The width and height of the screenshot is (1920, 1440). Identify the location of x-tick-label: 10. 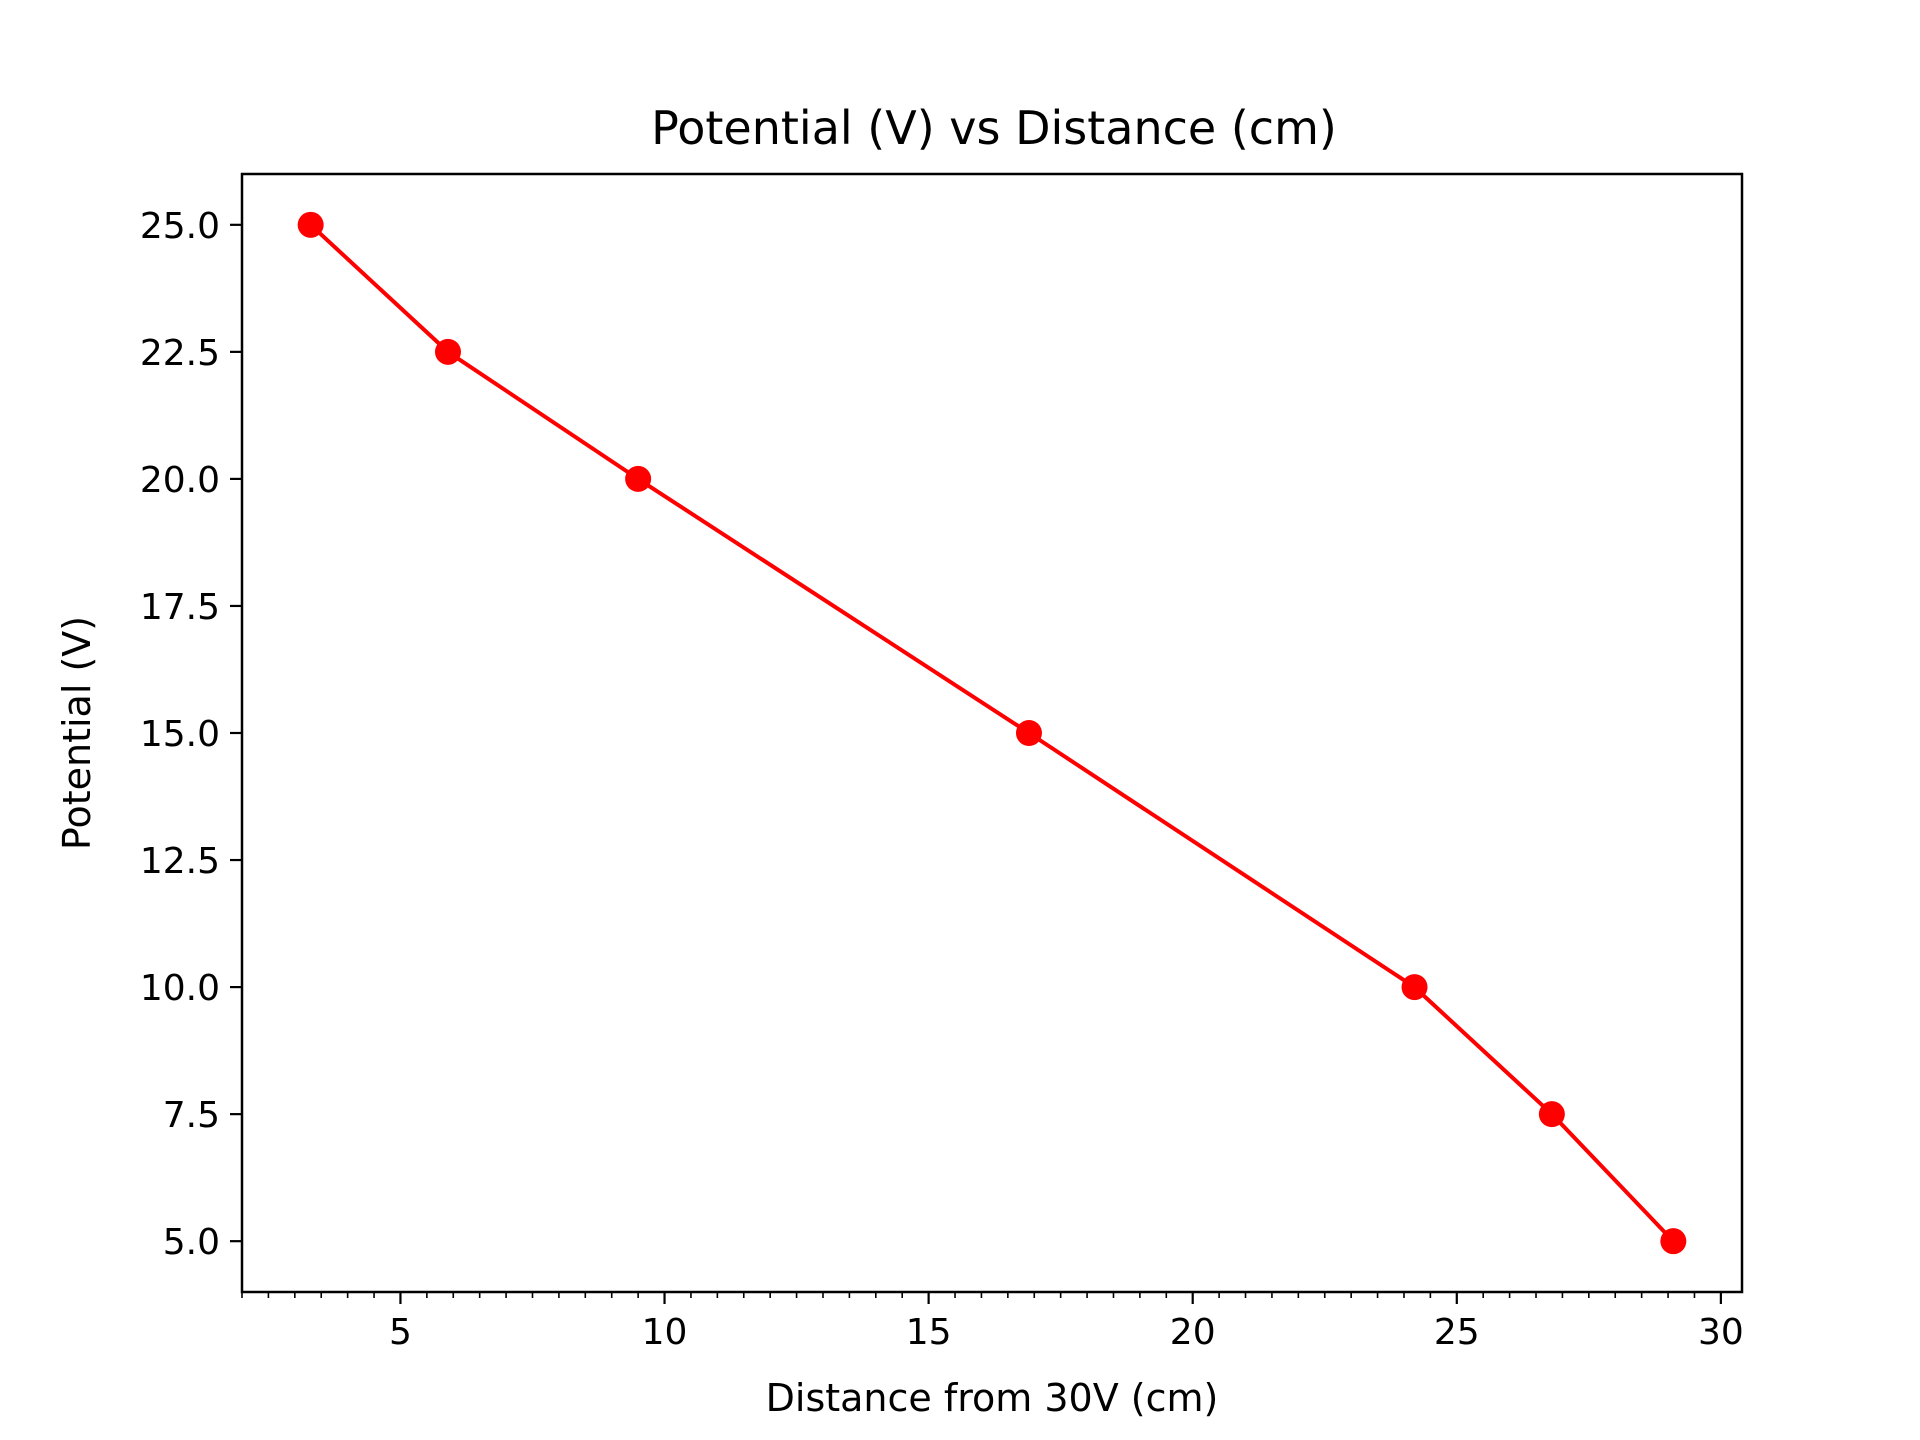
(665, 1332).